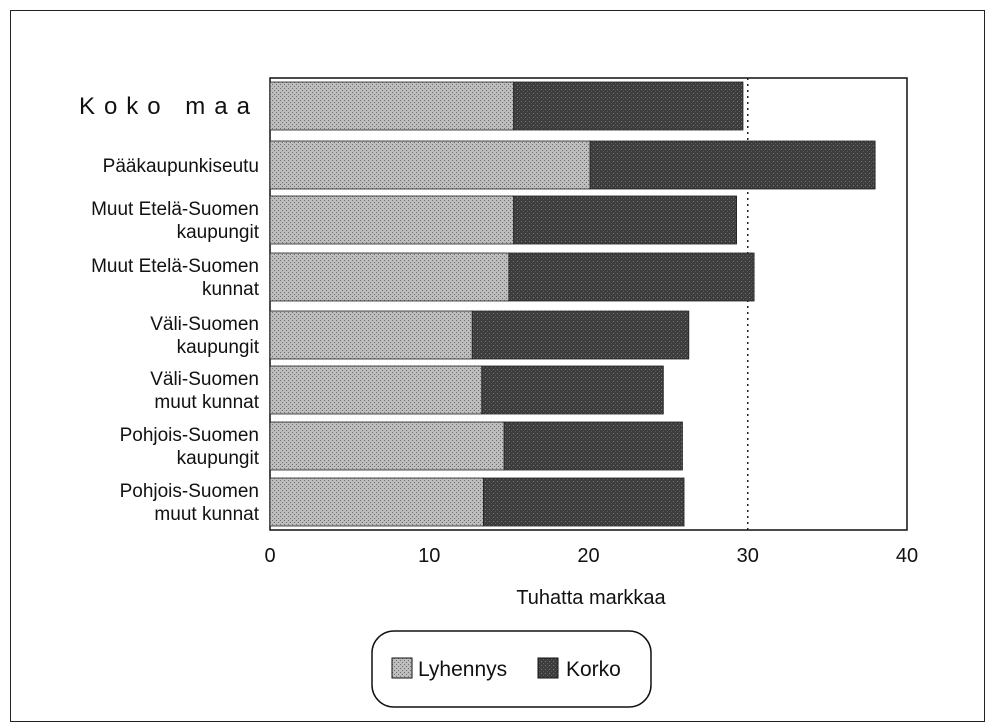 The width and height of the screenshot is (996, 722). Describe the element at coordinates (231, 289) in the screenshot. I see `category-label-line: kunnat` at that location.